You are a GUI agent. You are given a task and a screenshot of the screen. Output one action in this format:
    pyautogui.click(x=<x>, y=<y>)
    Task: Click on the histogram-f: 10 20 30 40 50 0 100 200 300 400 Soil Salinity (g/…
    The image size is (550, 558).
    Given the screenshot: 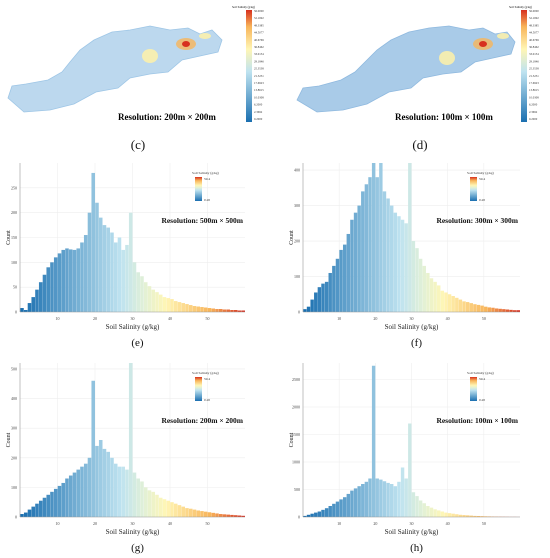 What is the action you would take?
    pyautogui.click(x=404, y=256)
    